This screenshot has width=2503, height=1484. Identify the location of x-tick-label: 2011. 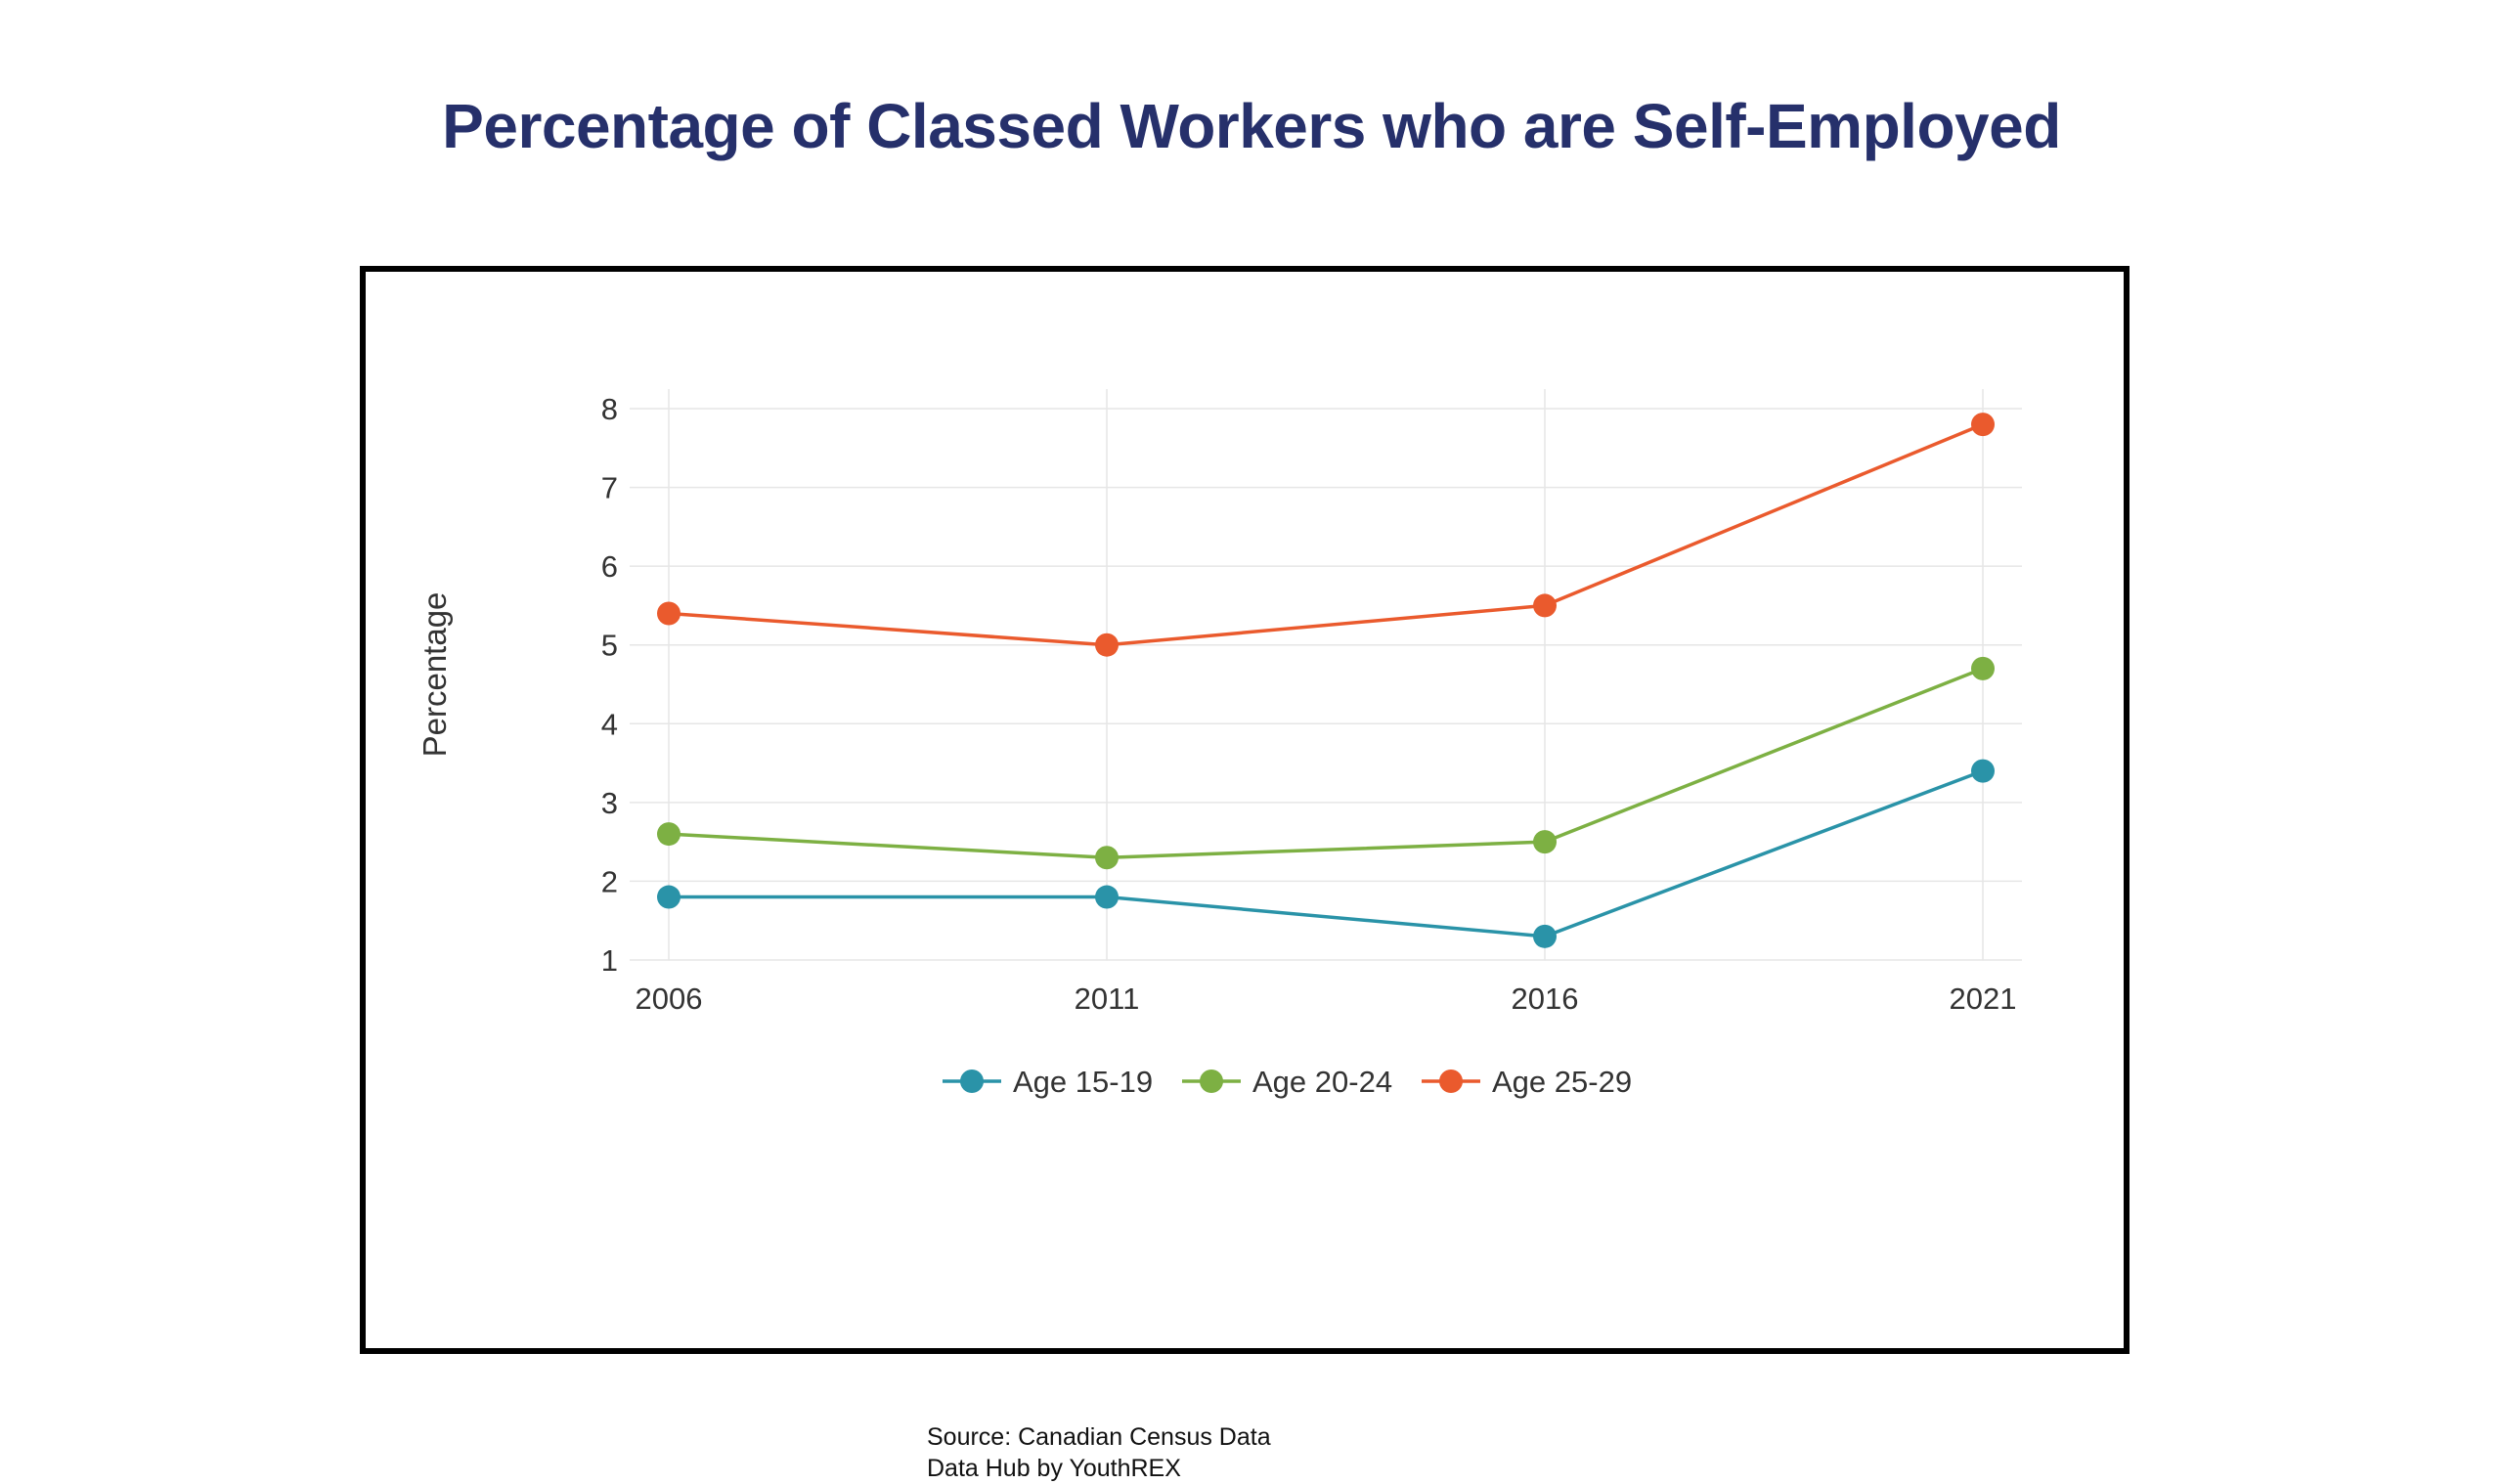
(1107, 999).